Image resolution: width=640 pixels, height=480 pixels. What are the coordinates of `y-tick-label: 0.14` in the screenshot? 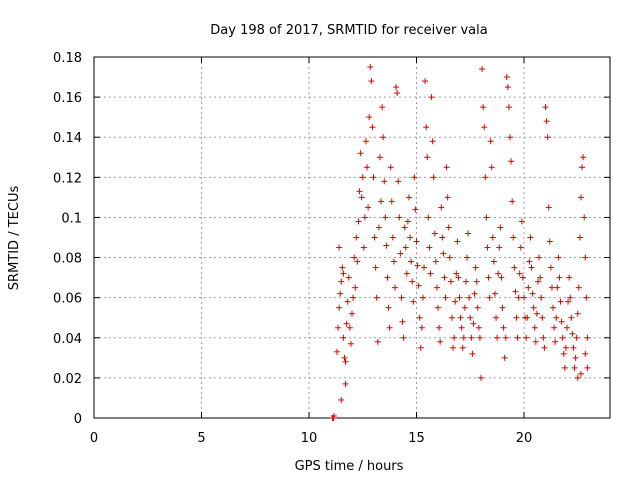 It's located at (67, 138).